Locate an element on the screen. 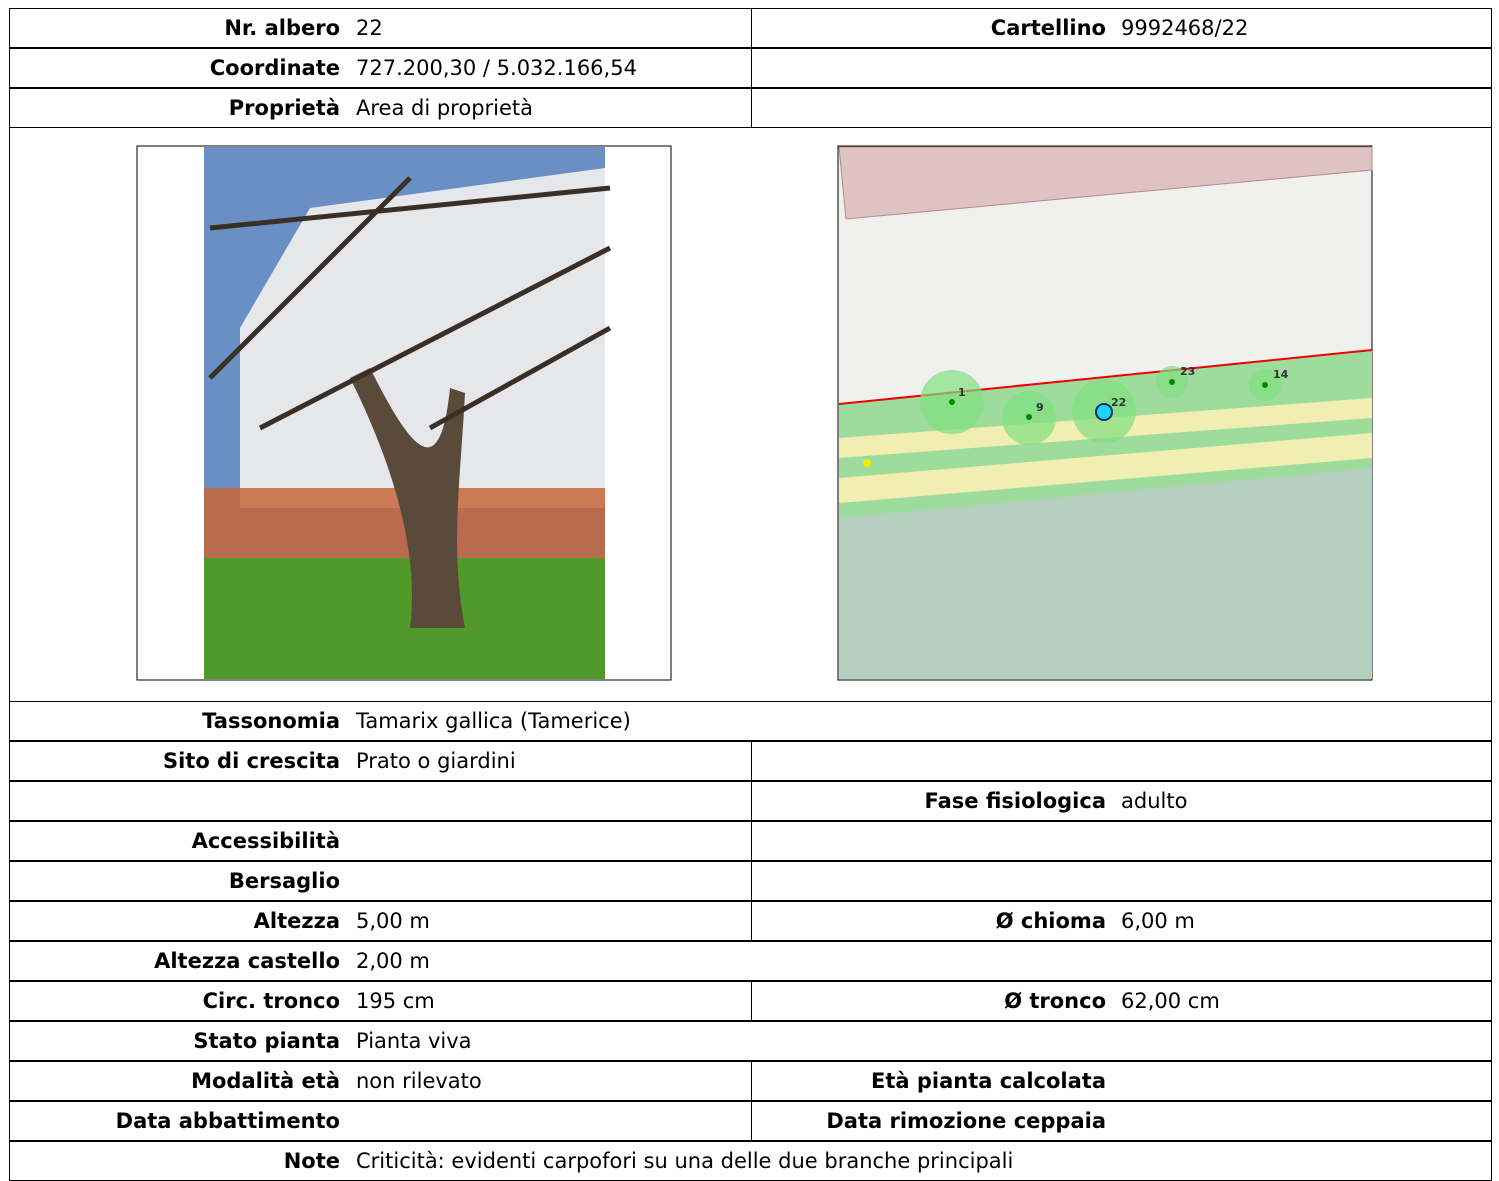 The height and width of the screenshot is (1181, 1499). table-row: Stato pianta Pianta viva is located at coordinates (750, 1041).